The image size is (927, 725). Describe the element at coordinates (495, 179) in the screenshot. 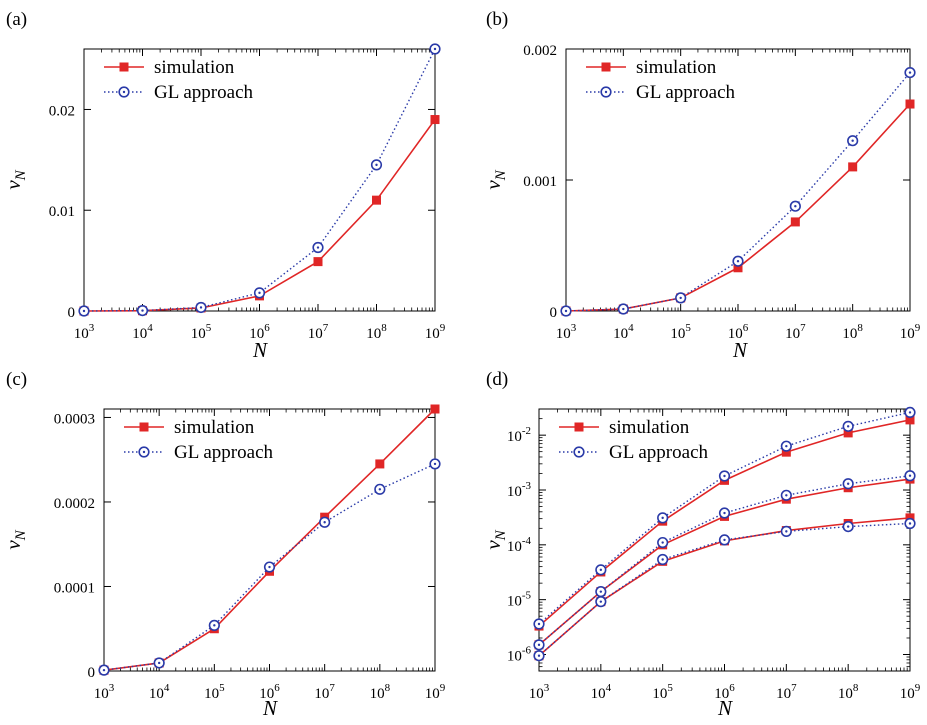

I see `y-axis-label: vN` at that location.